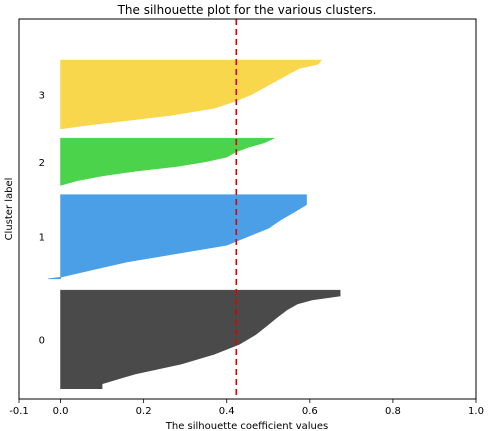 This screenshot has width=489, height=431. I want to click on y-axis-cluster-labels: 0 1 2 3, so click(42, 218).